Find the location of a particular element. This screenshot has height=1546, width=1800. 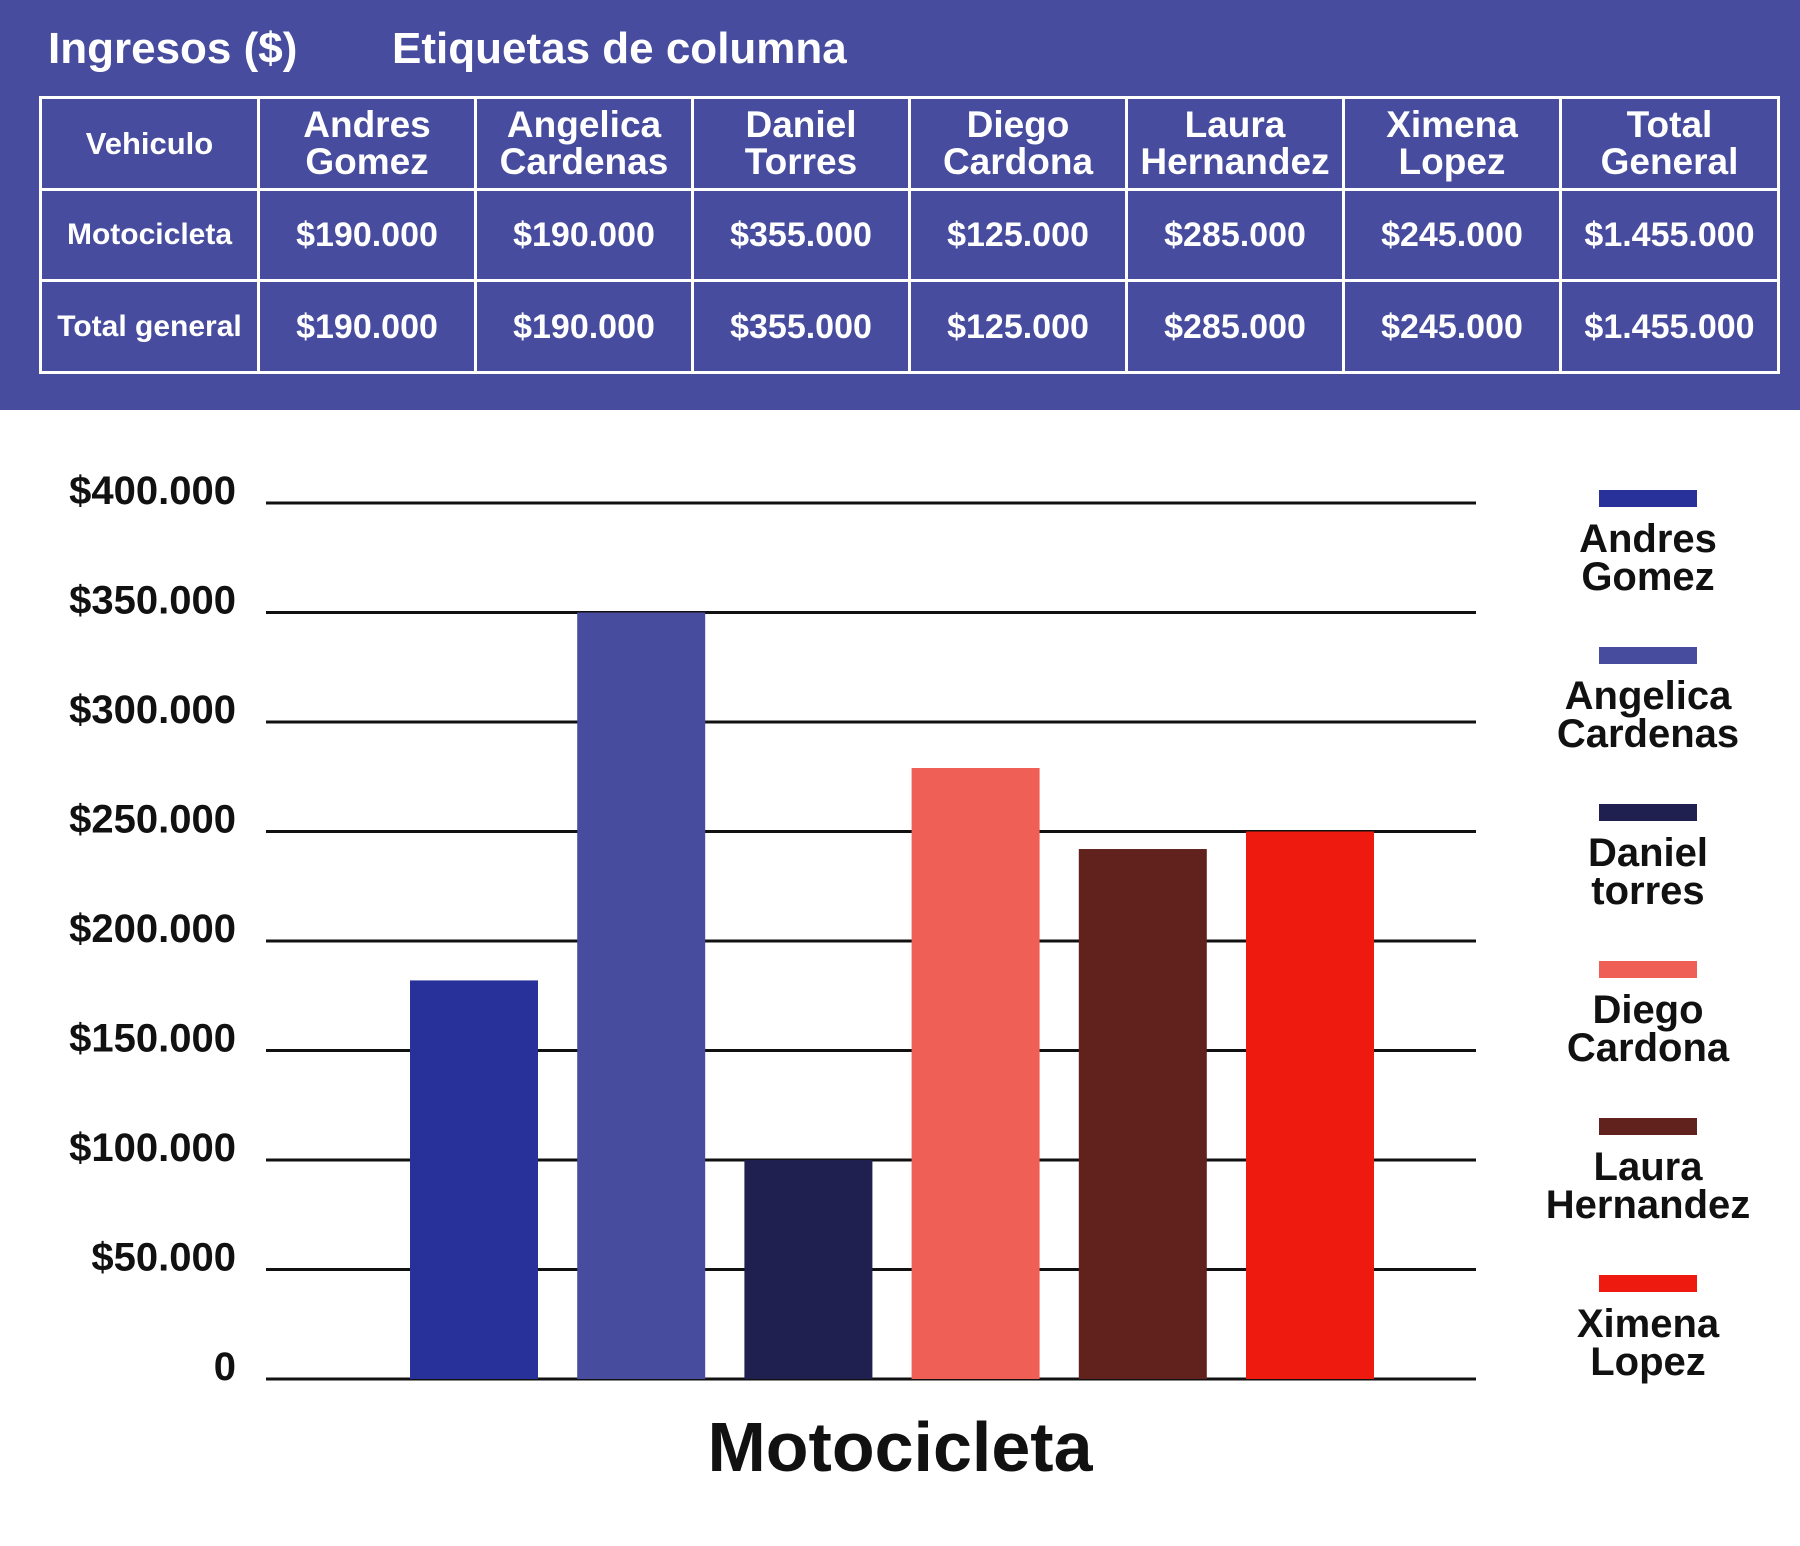

legend-label: Angelica Cardenas is located at coordinates (1648, 715).